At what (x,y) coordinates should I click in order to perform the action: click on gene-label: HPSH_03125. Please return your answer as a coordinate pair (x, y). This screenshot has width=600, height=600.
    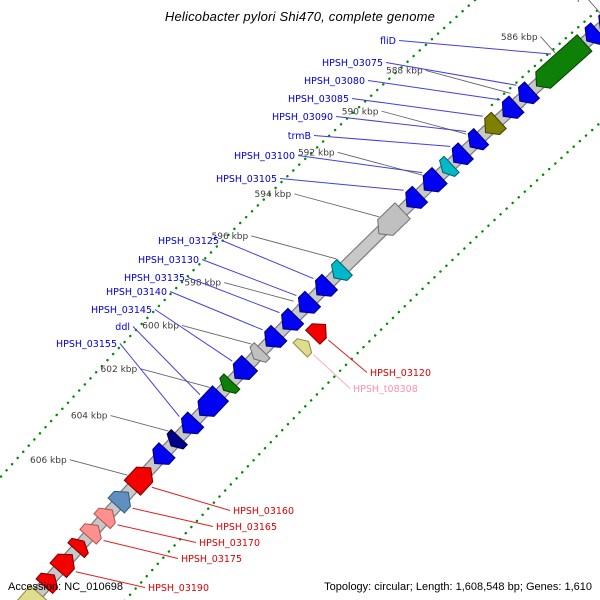
    Looking at the image, I should click on (188, 241).